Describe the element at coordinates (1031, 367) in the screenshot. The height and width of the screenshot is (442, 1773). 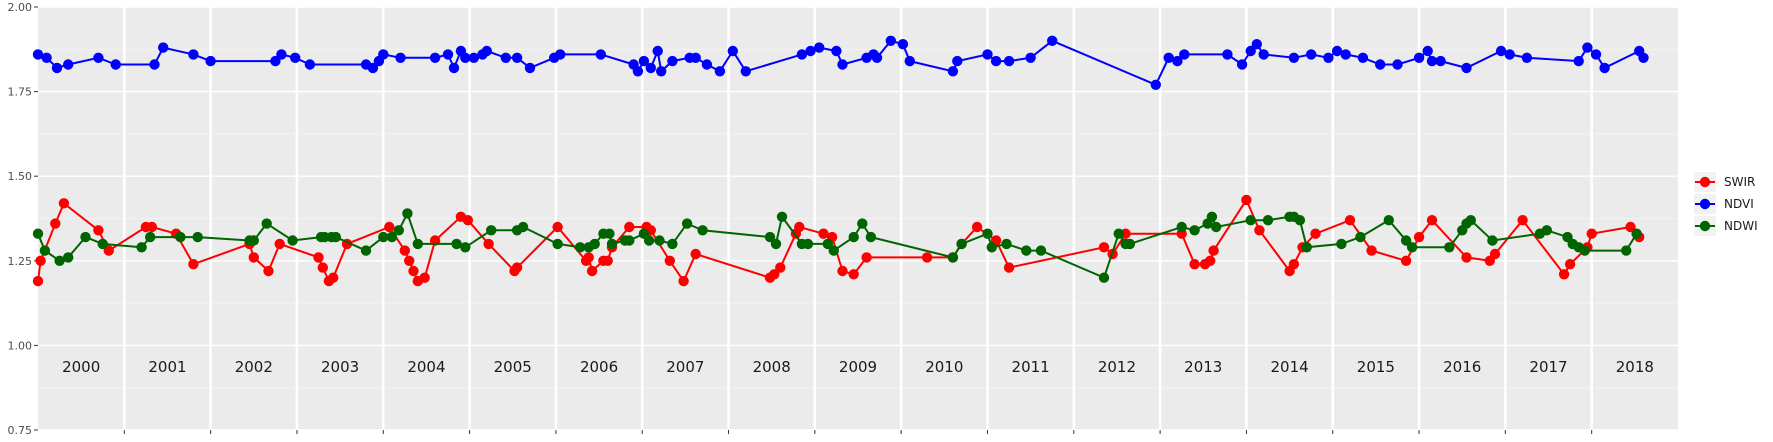
I see `year-label: 2011` at that location.